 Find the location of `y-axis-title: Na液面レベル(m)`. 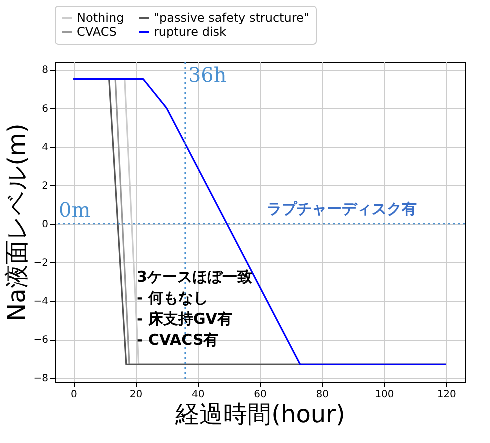

y-axis-title: Na液面レベル(m) is located at coordinates (16, 223).